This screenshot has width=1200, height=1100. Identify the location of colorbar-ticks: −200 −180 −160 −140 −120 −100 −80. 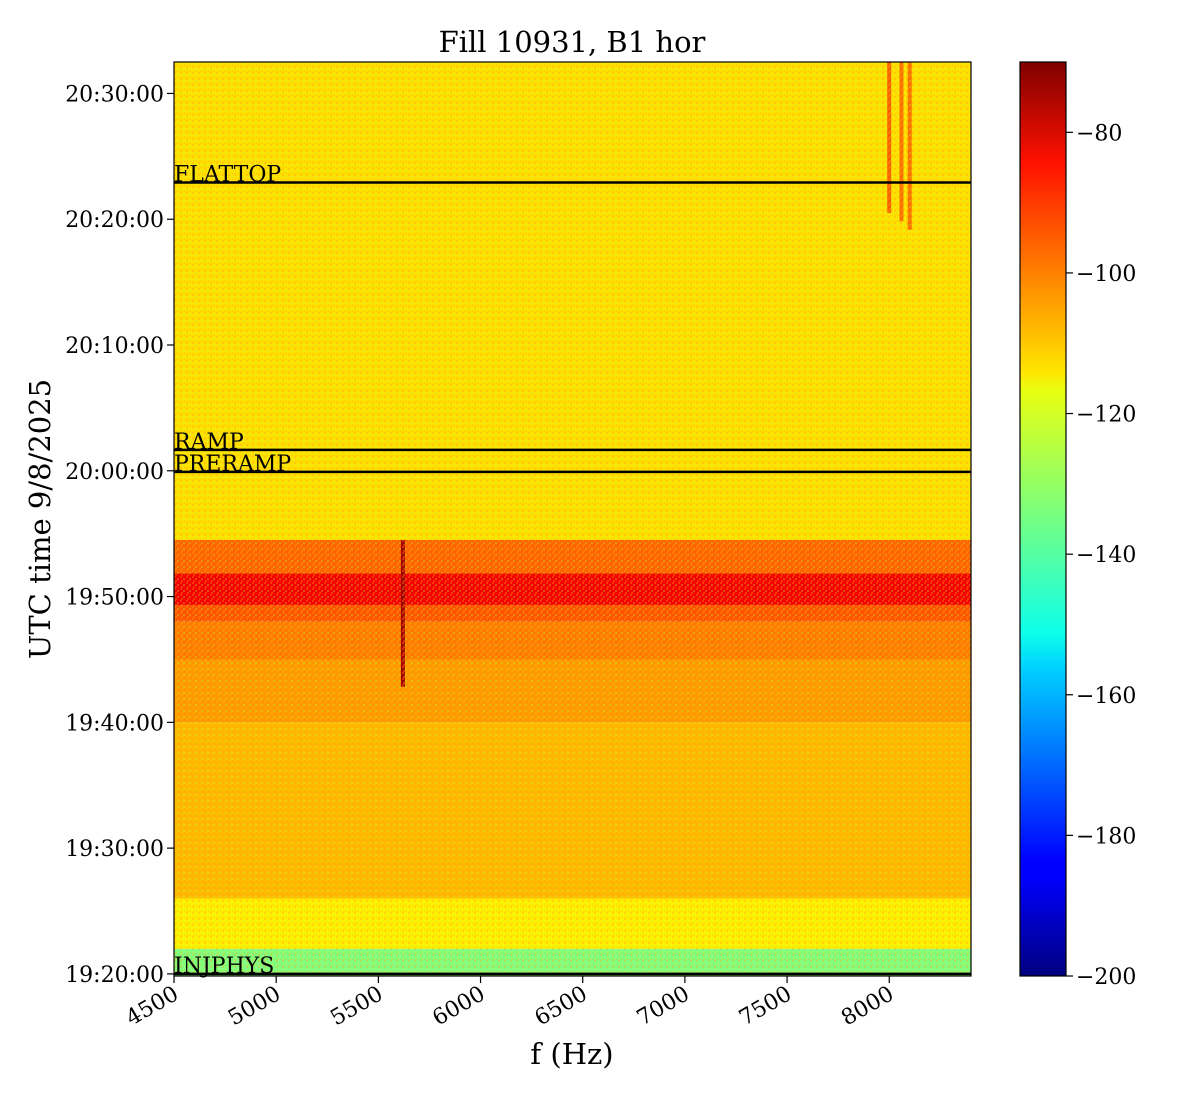
(1101, 555).